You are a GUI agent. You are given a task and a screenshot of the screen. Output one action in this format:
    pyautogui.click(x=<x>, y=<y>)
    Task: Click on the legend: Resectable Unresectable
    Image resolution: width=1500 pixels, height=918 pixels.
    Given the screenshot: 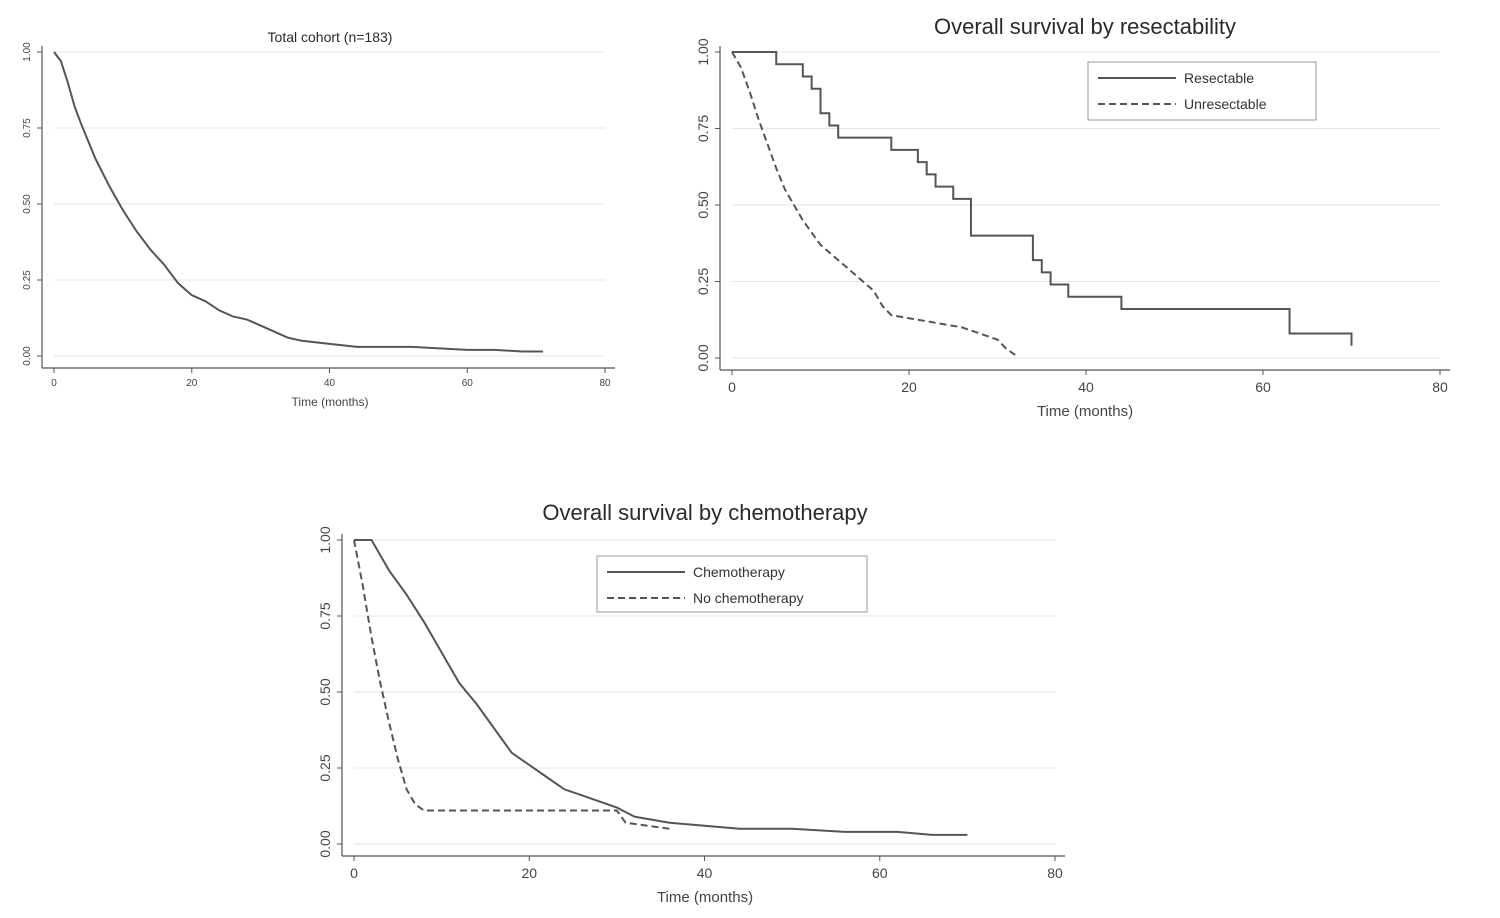 What is the action you would take?
    pyautogui.click(x=1202, y=91)
    